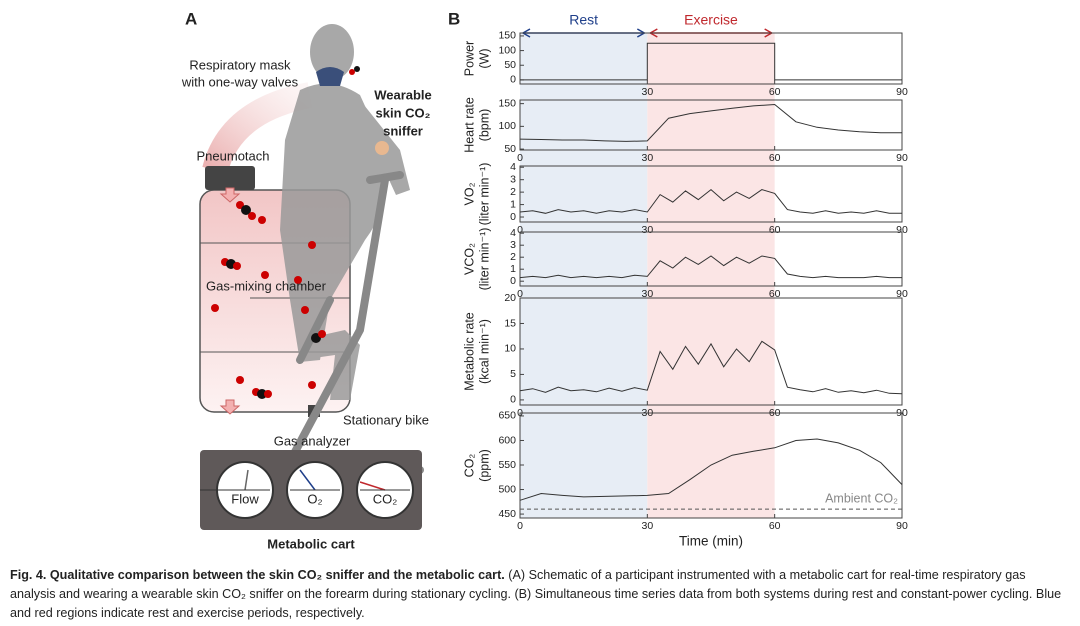  I want to click on y-tick-label: 15, so click(510, 323).